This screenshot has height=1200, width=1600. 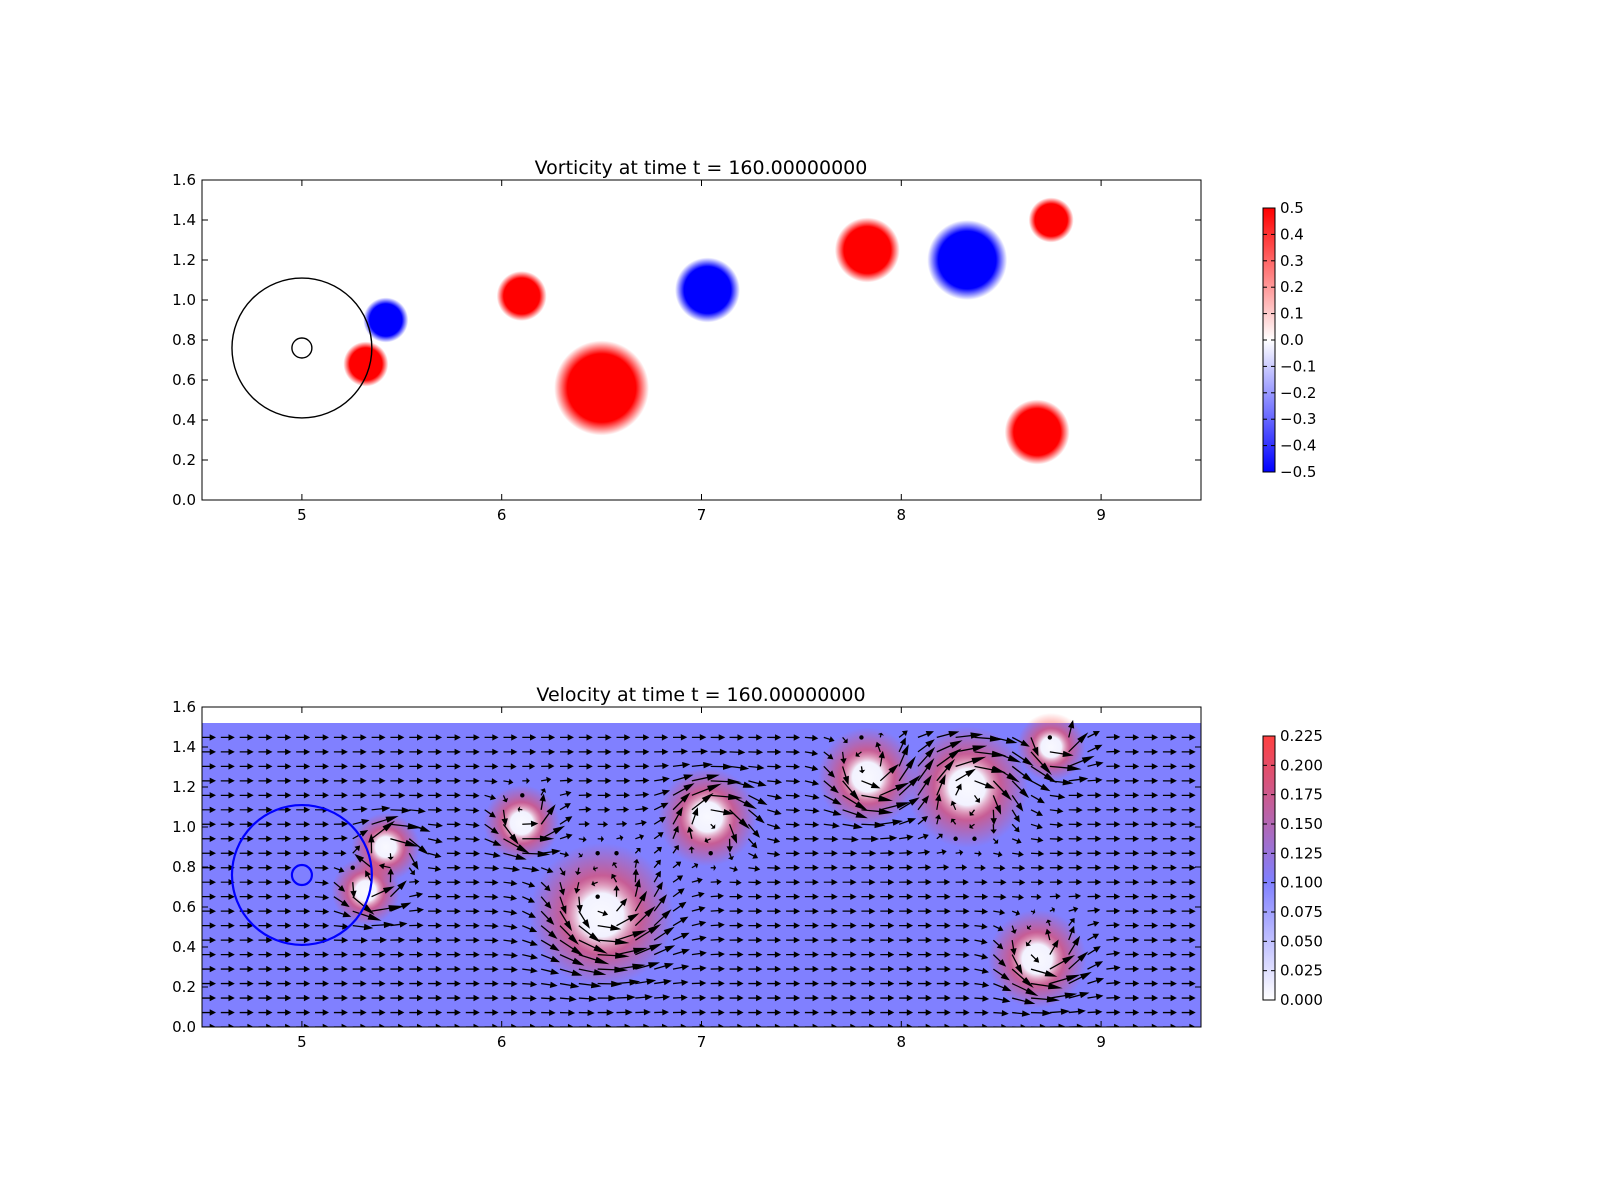 I want to click on colorbar-tick-label: 0.1, so click(x=1292, y=314).